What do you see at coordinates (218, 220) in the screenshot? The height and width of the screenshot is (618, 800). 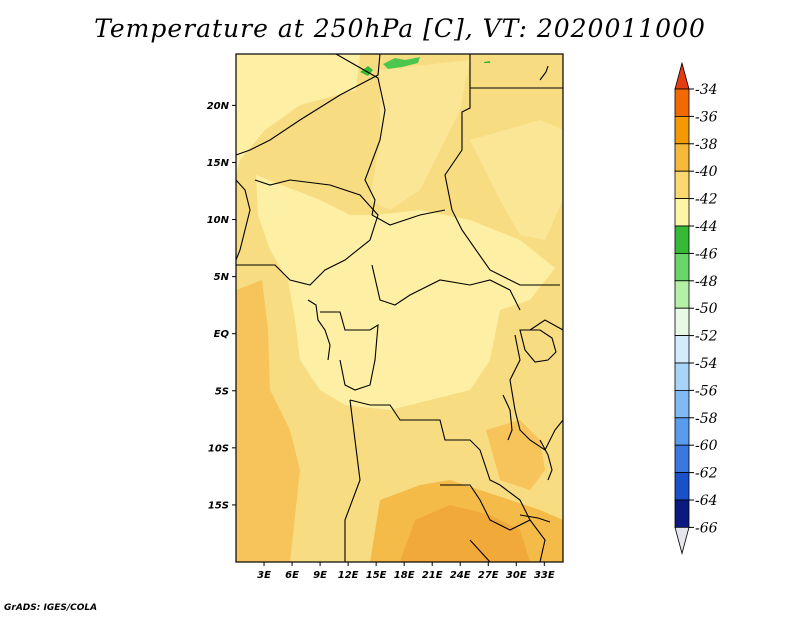 I see `lat-label: 10N` at bounding box center [218, 220].